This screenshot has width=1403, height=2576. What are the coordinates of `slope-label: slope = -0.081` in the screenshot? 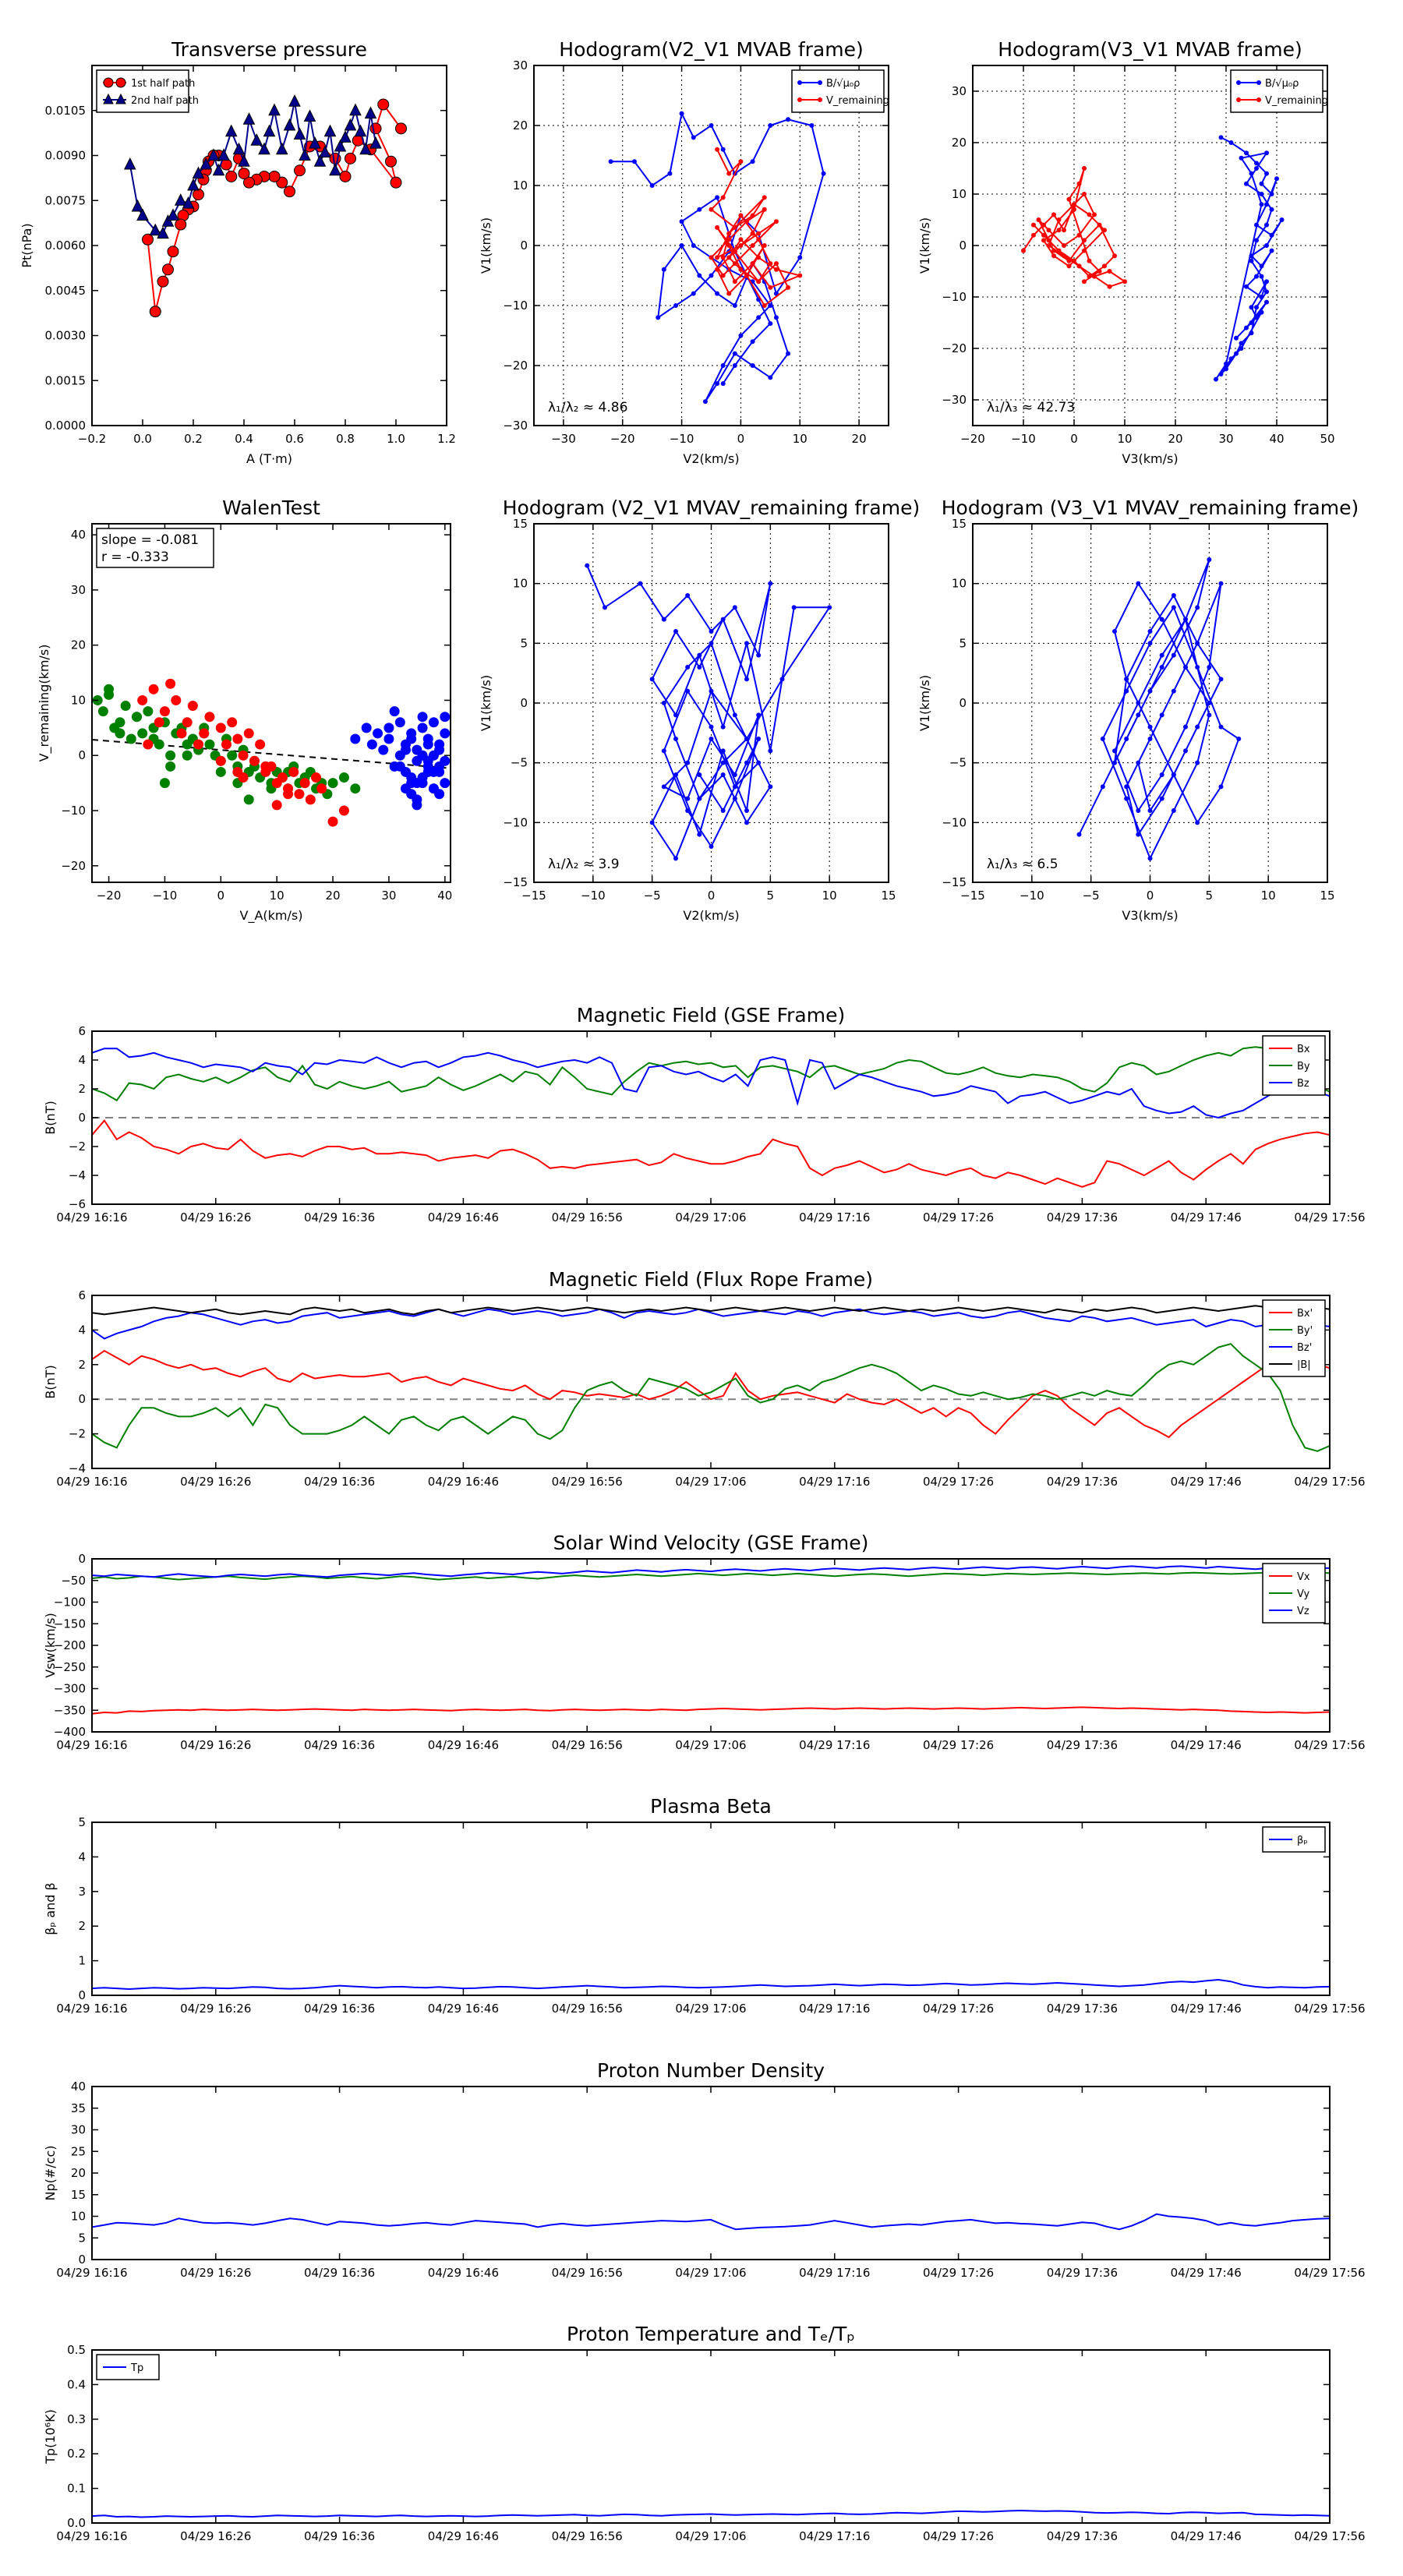 It's located at (150, 540).